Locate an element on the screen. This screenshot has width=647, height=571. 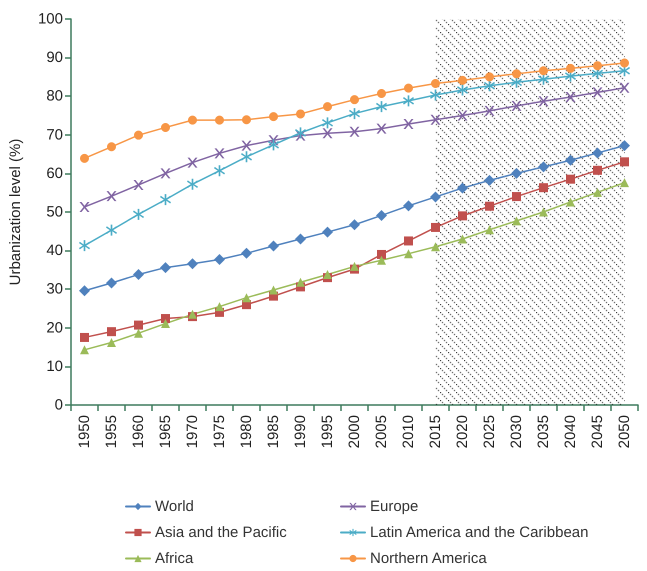
x-tick-label: 2005 is located at coordinates (381, 431).